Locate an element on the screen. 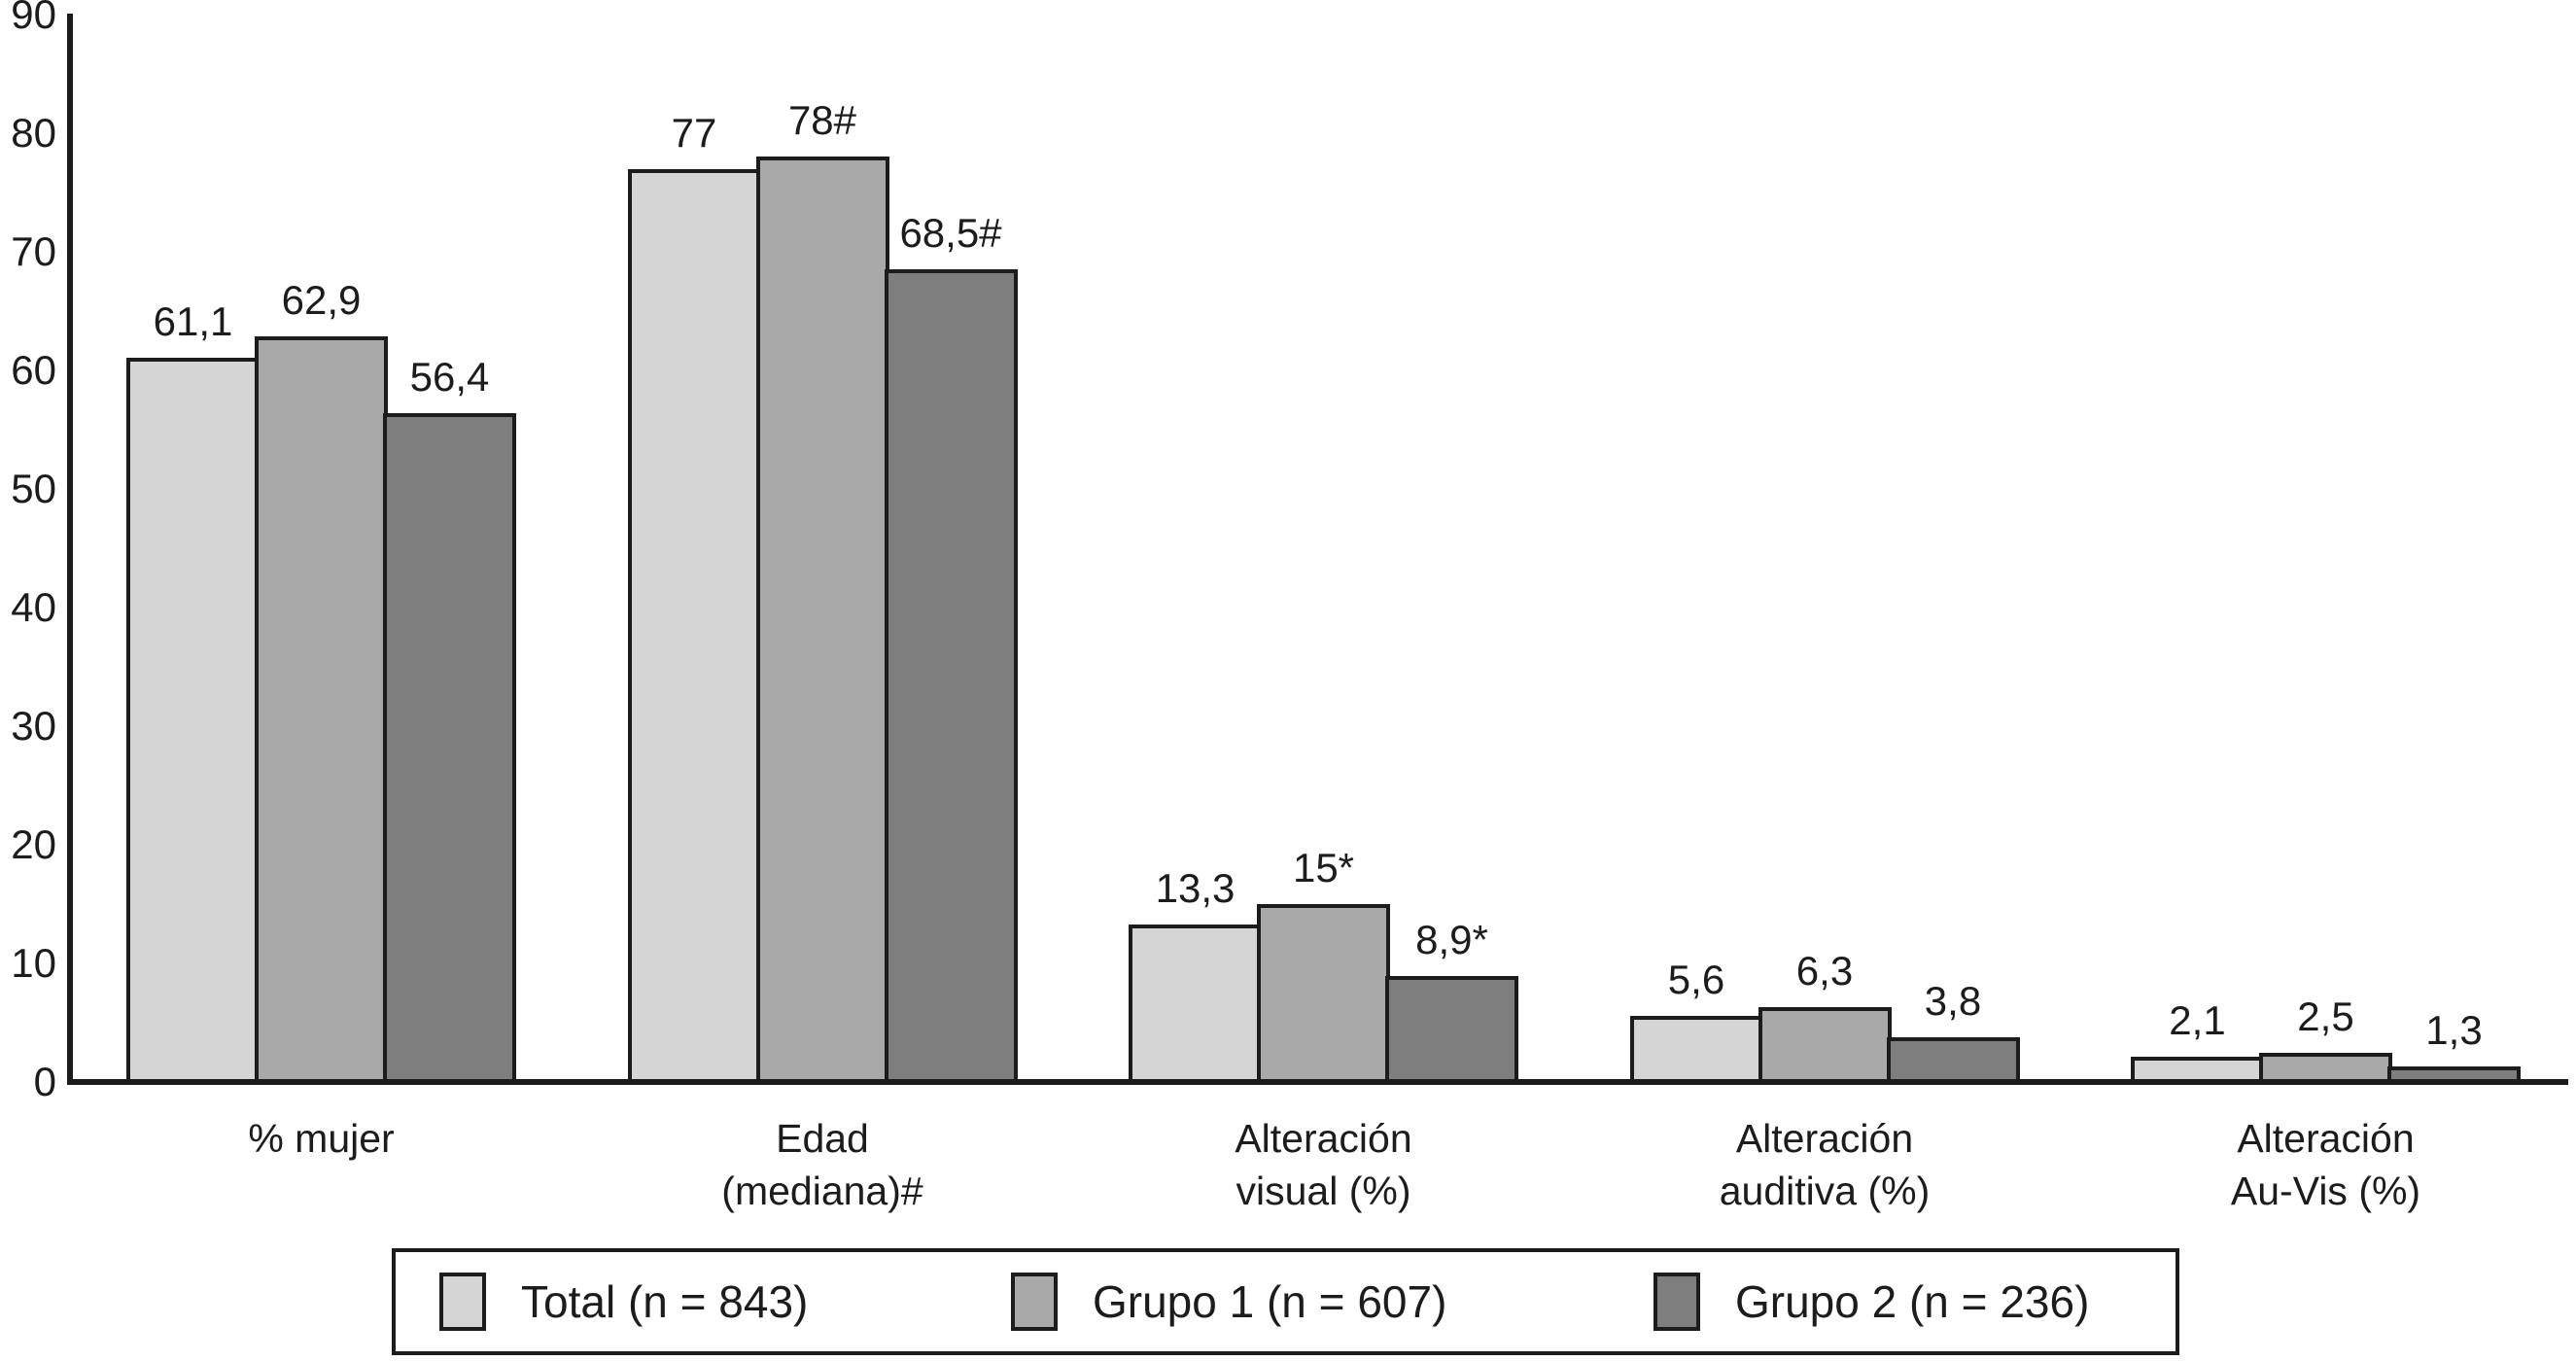  bar-value-label-grupo1-cat2: 15* is located at coordinates (1323, 868).